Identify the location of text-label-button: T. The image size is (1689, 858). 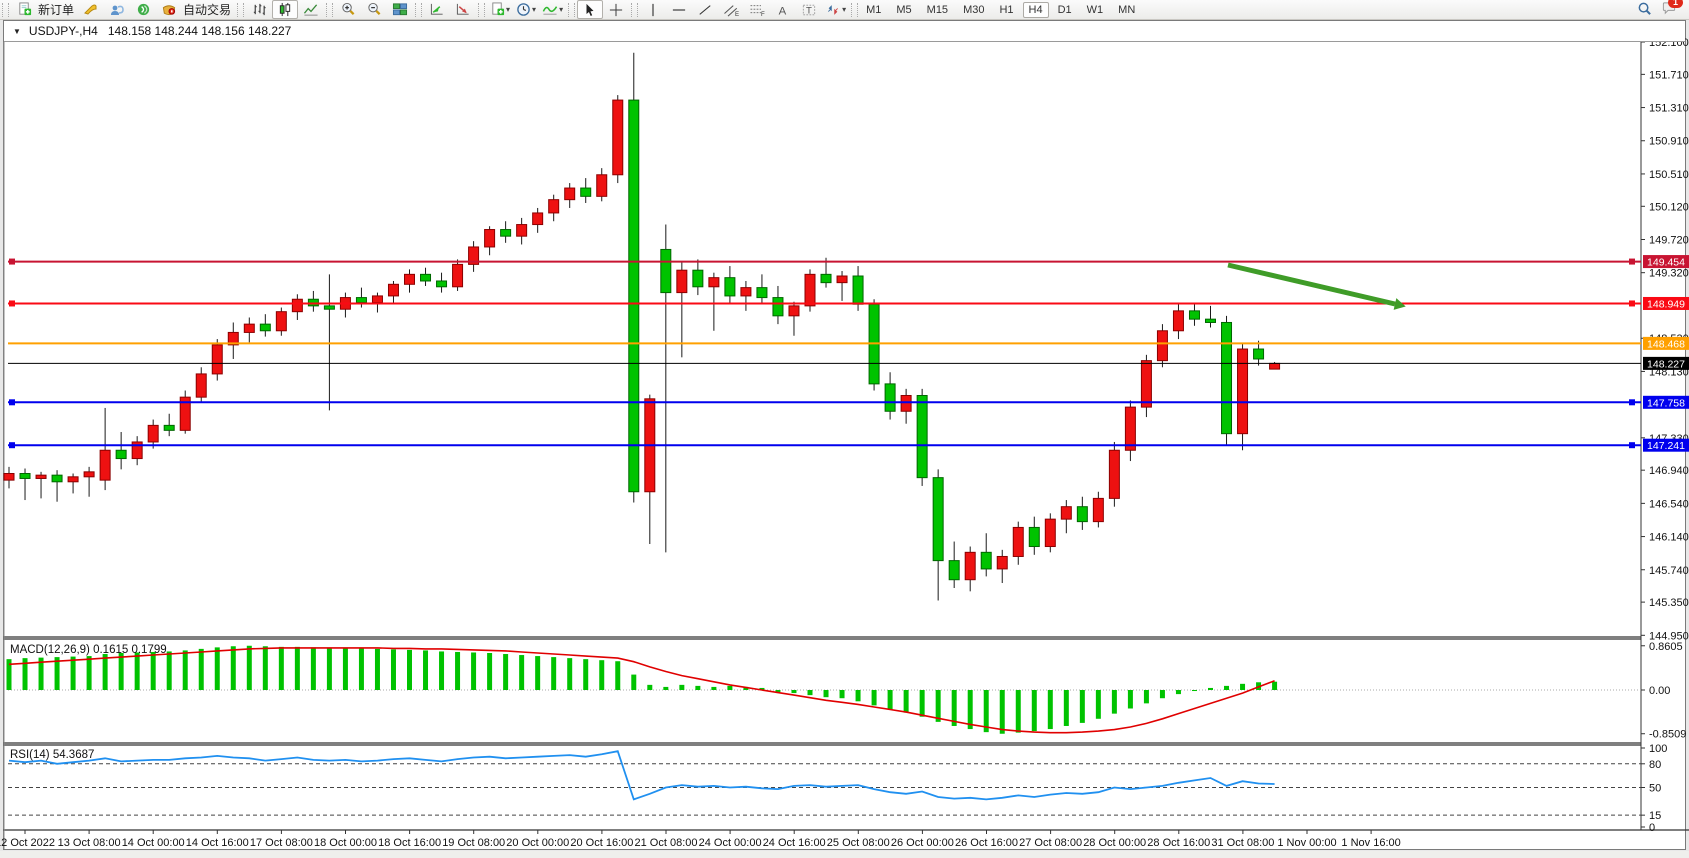
(809, 9).